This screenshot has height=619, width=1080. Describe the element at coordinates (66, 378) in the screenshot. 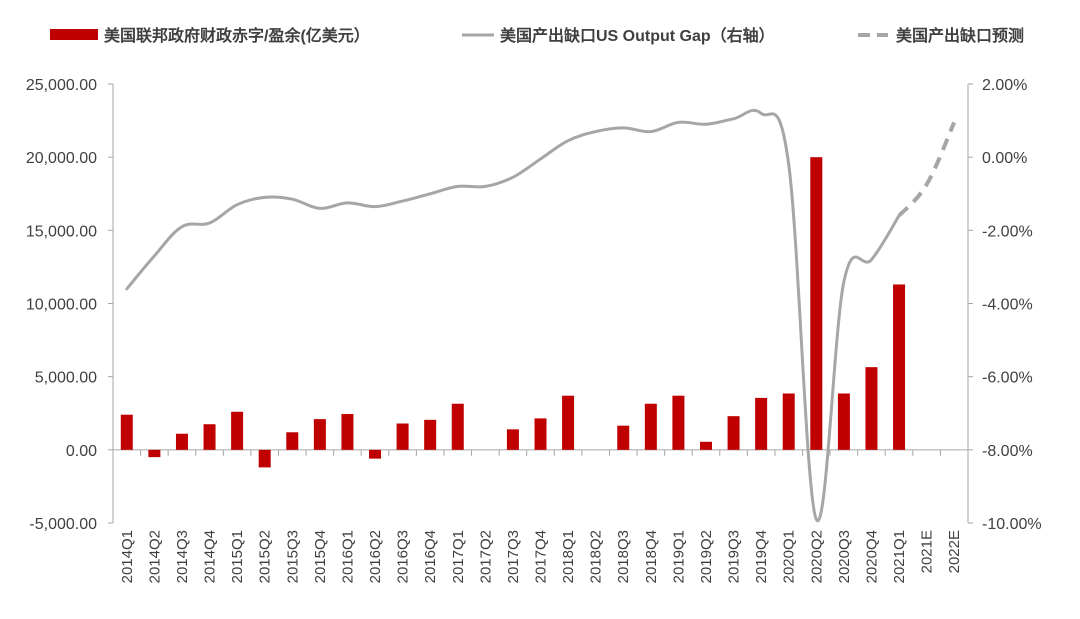

I see `left-axis-tick-label: 5,000.00` at that location.